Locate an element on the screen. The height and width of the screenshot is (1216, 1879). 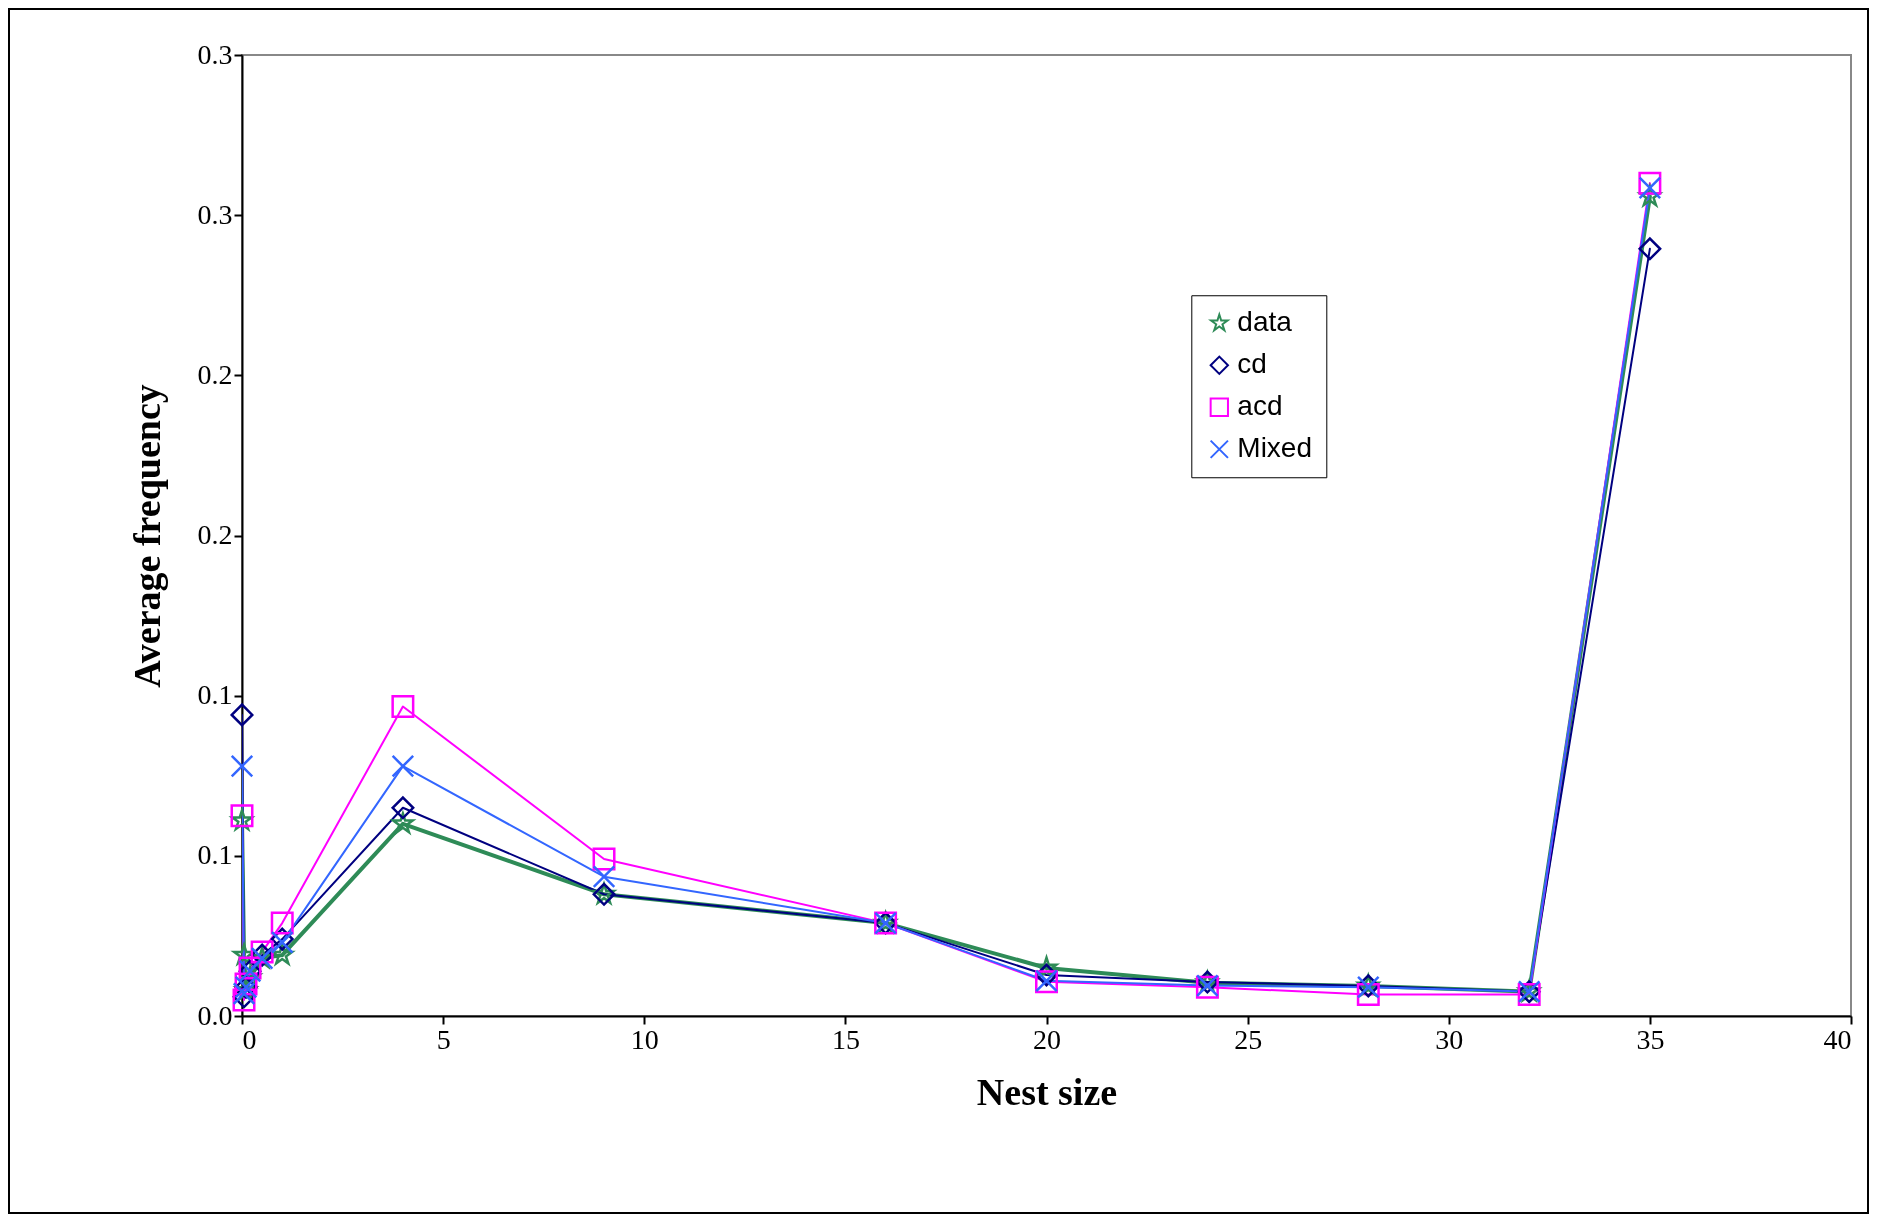
x-tick-label: 10 is located at coordinates (644, 1039).